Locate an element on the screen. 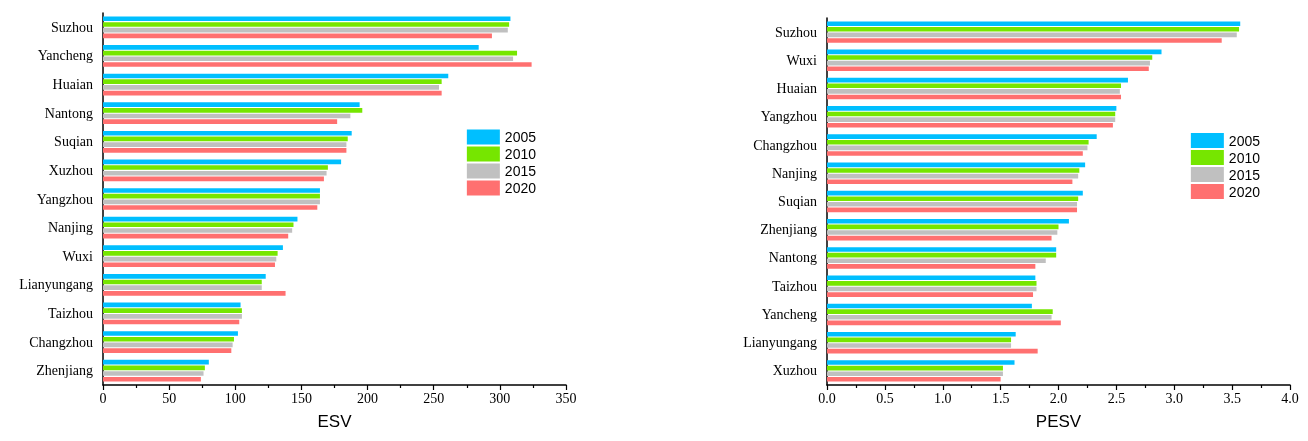 The width and height of the screenshot is (1308, 441). y-tick-label: Yangzhou is located at coordinates (64, 199).